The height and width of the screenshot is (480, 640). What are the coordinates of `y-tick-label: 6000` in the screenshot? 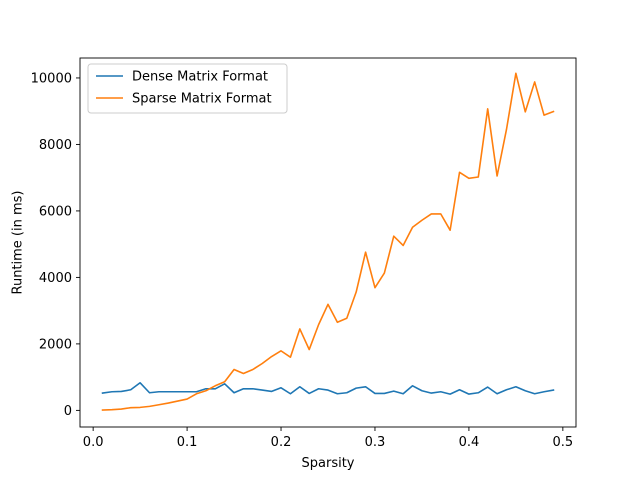 It's located at (55, 211).